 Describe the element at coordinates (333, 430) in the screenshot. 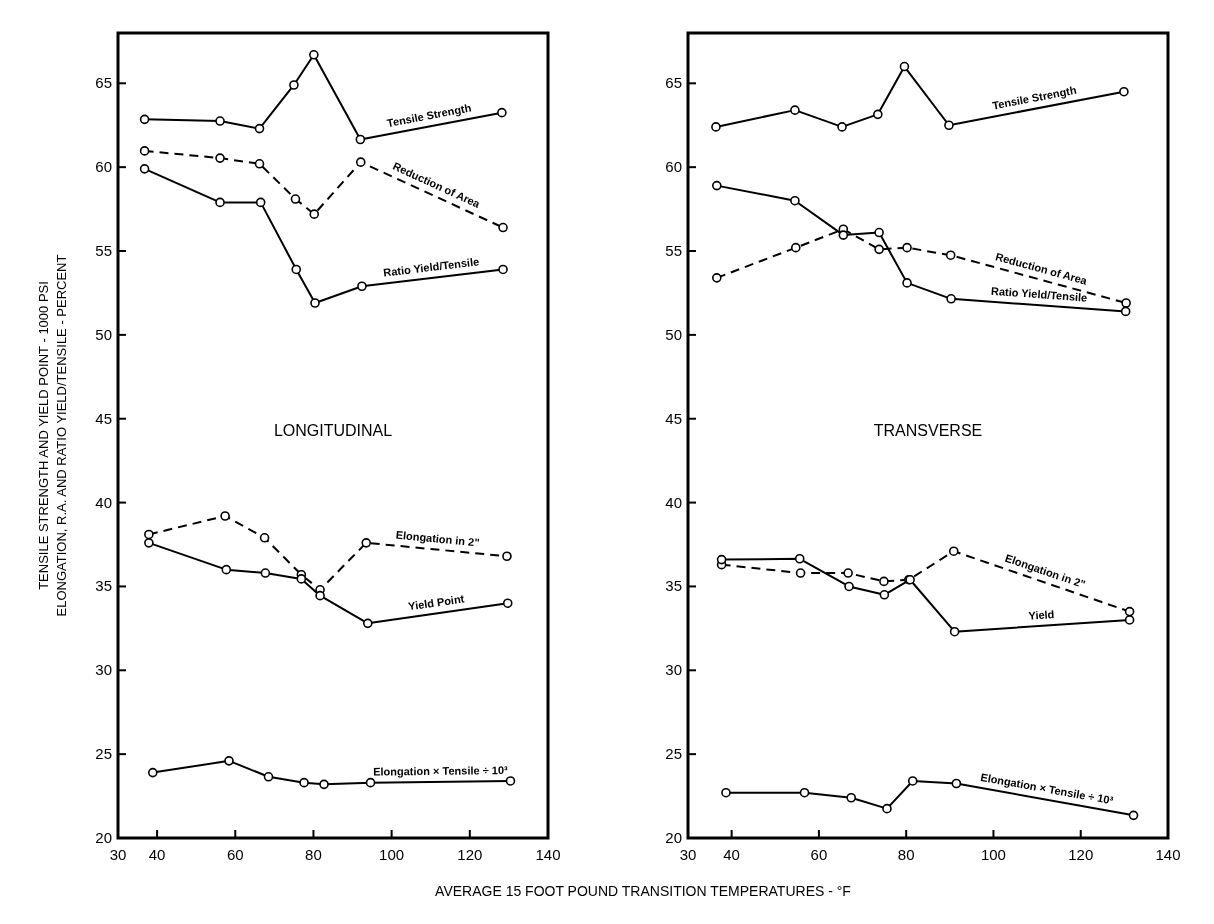

I see `annotation: LONGITUDINAL` at that location.